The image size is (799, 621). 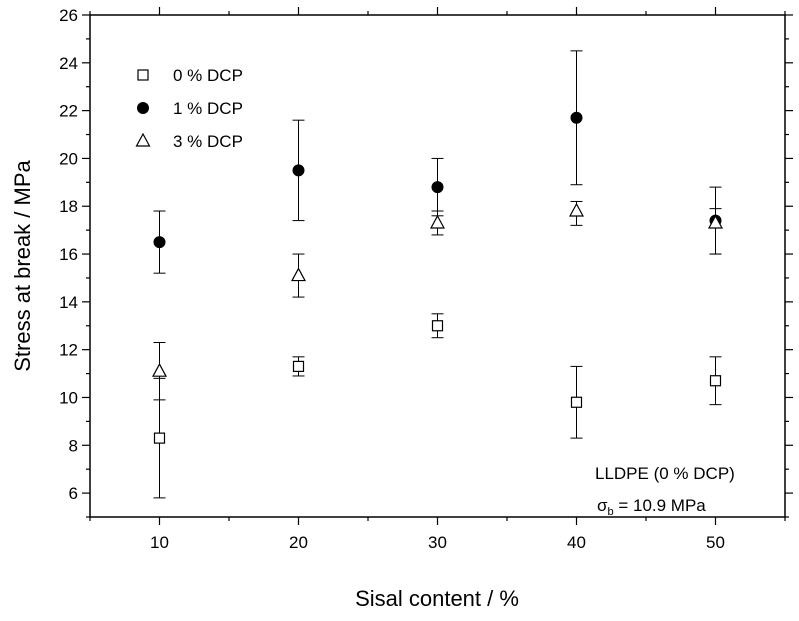 I want to click on annotation-lldpe: LLDPE (0 % DCP), so click(x=665, y=473).